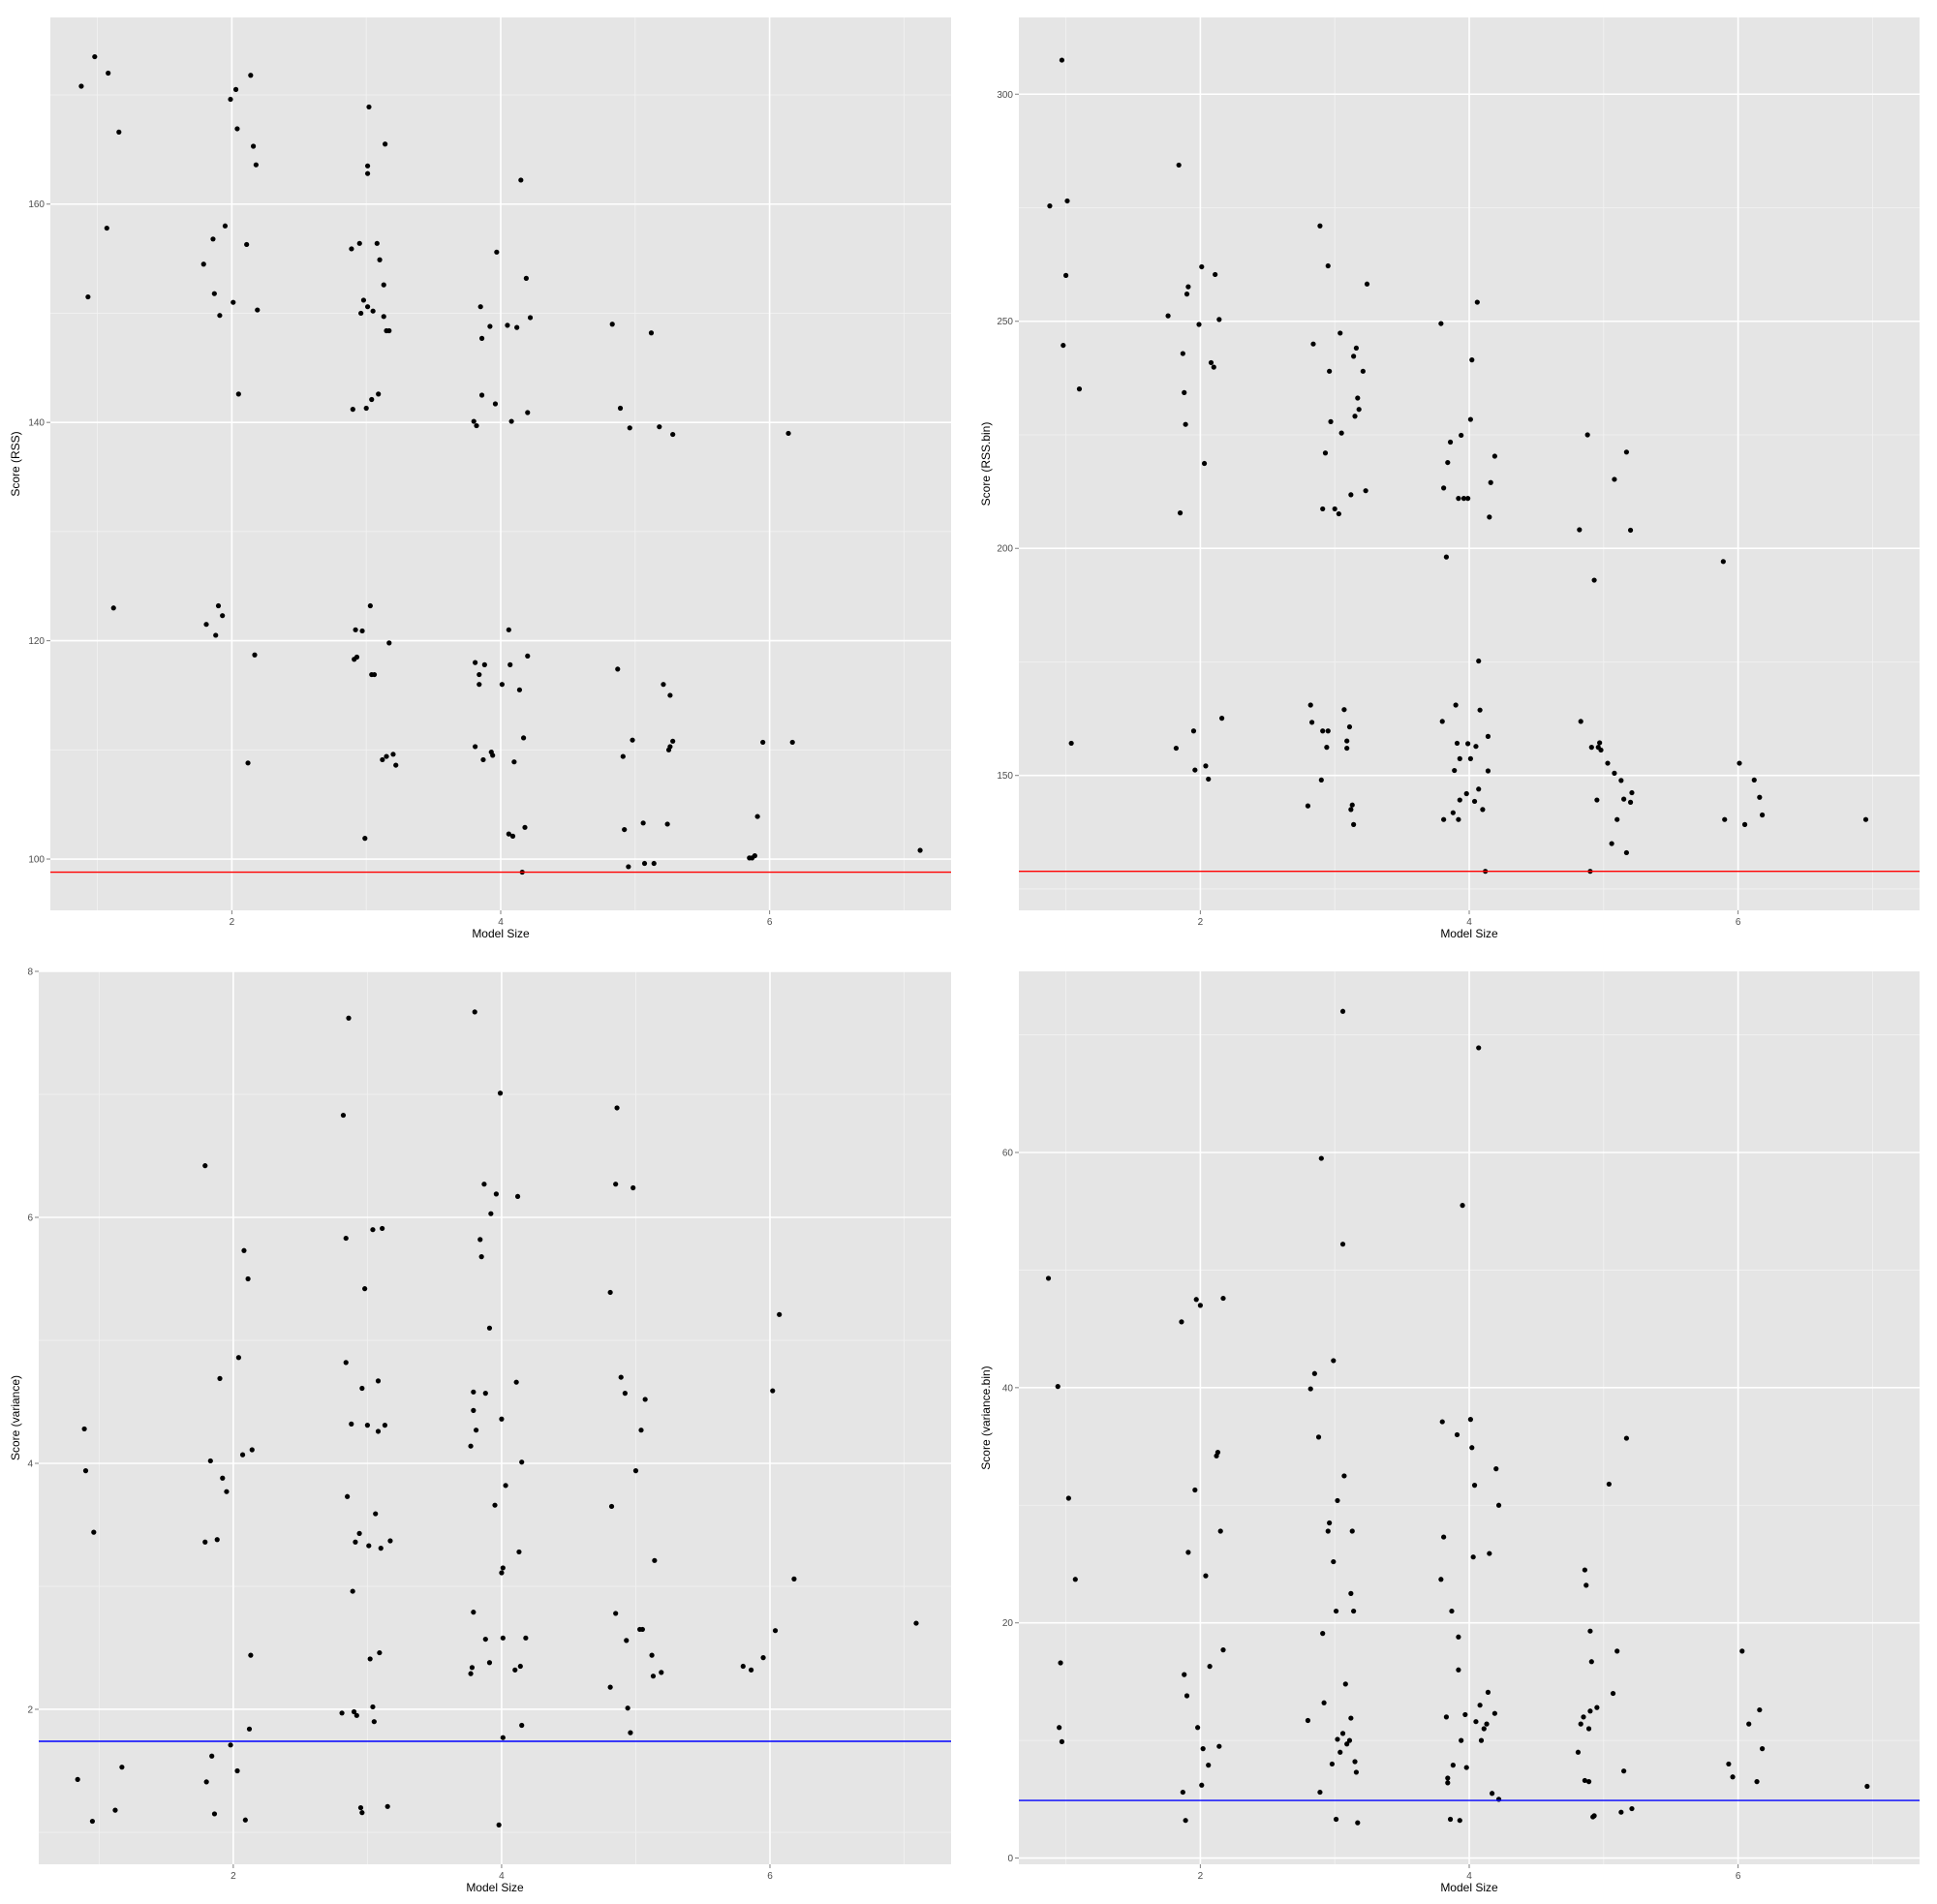 The height and width of the screenshot is (1904, 1937). I want to click on x-tick-label: 4, so click(1469, 923).